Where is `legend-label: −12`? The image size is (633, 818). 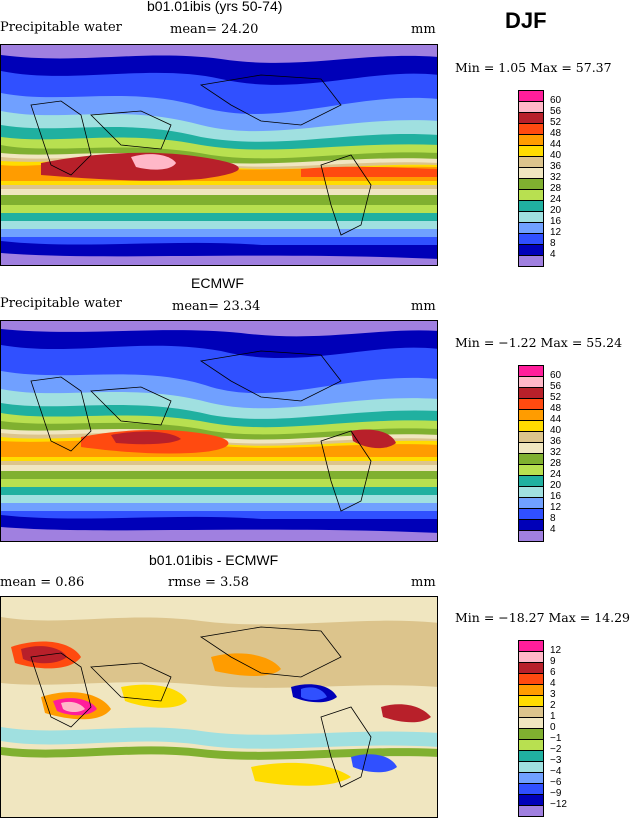 legend-label: −12 is located at coordinates (558, 804).